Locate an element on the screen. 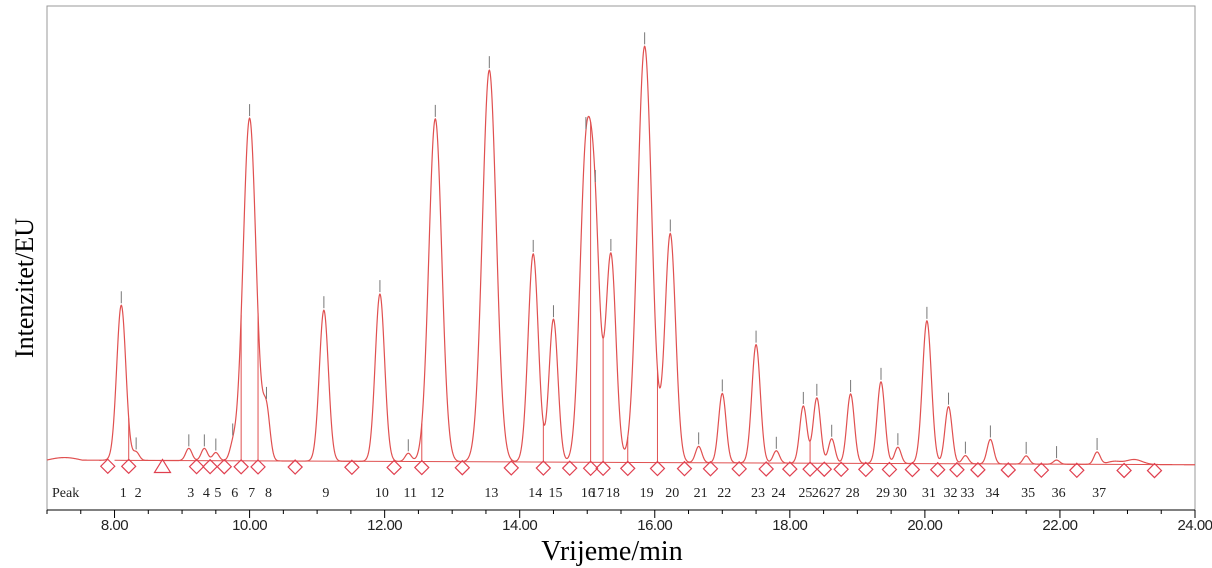  x-tick-label: 16.00 is located at coordinates (654, 525).